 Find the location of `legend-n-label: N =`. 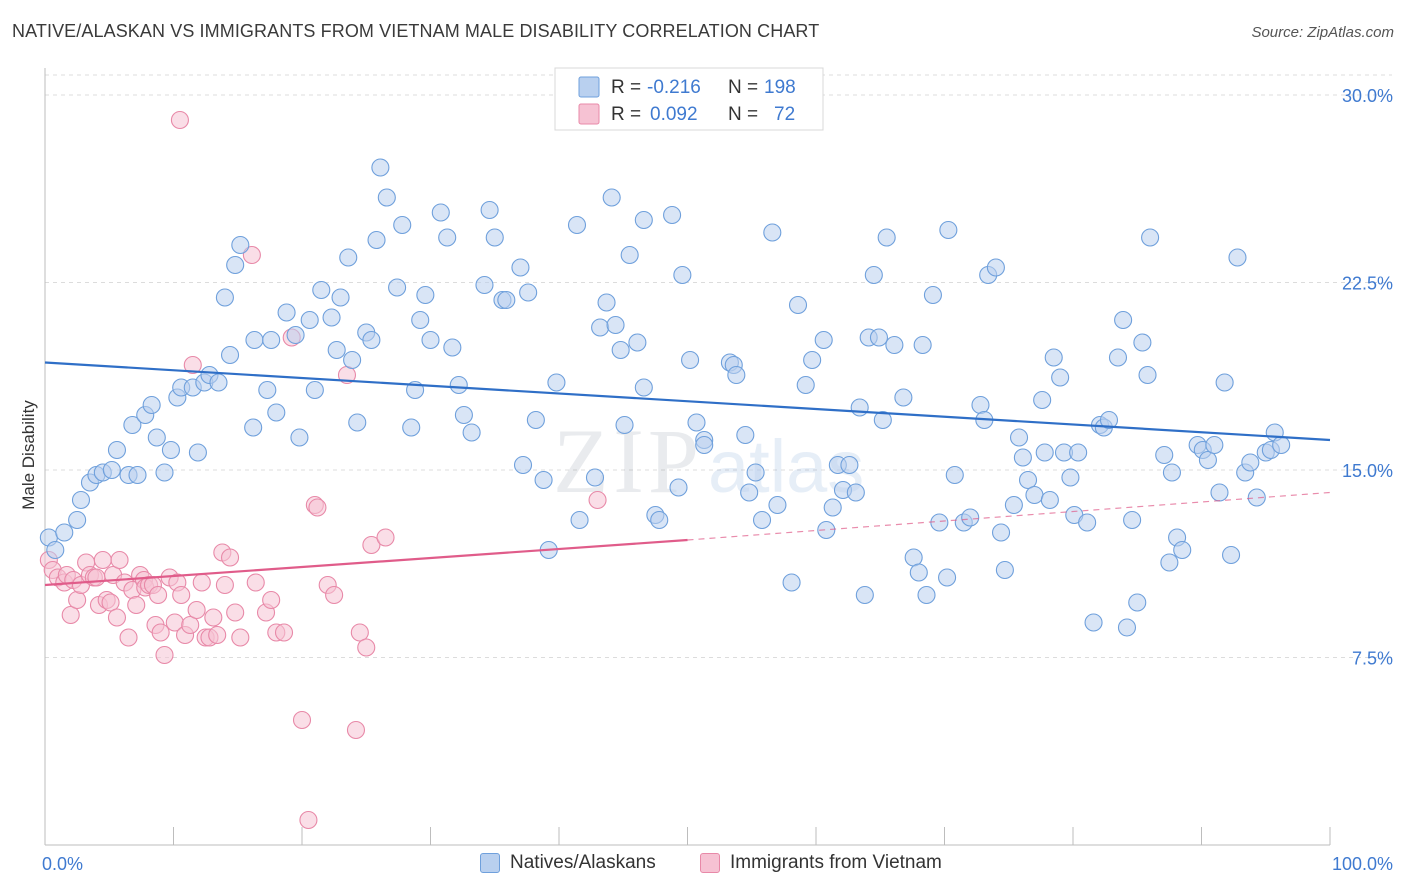

legend-n-label: N = is located at coordinates (743, 87).